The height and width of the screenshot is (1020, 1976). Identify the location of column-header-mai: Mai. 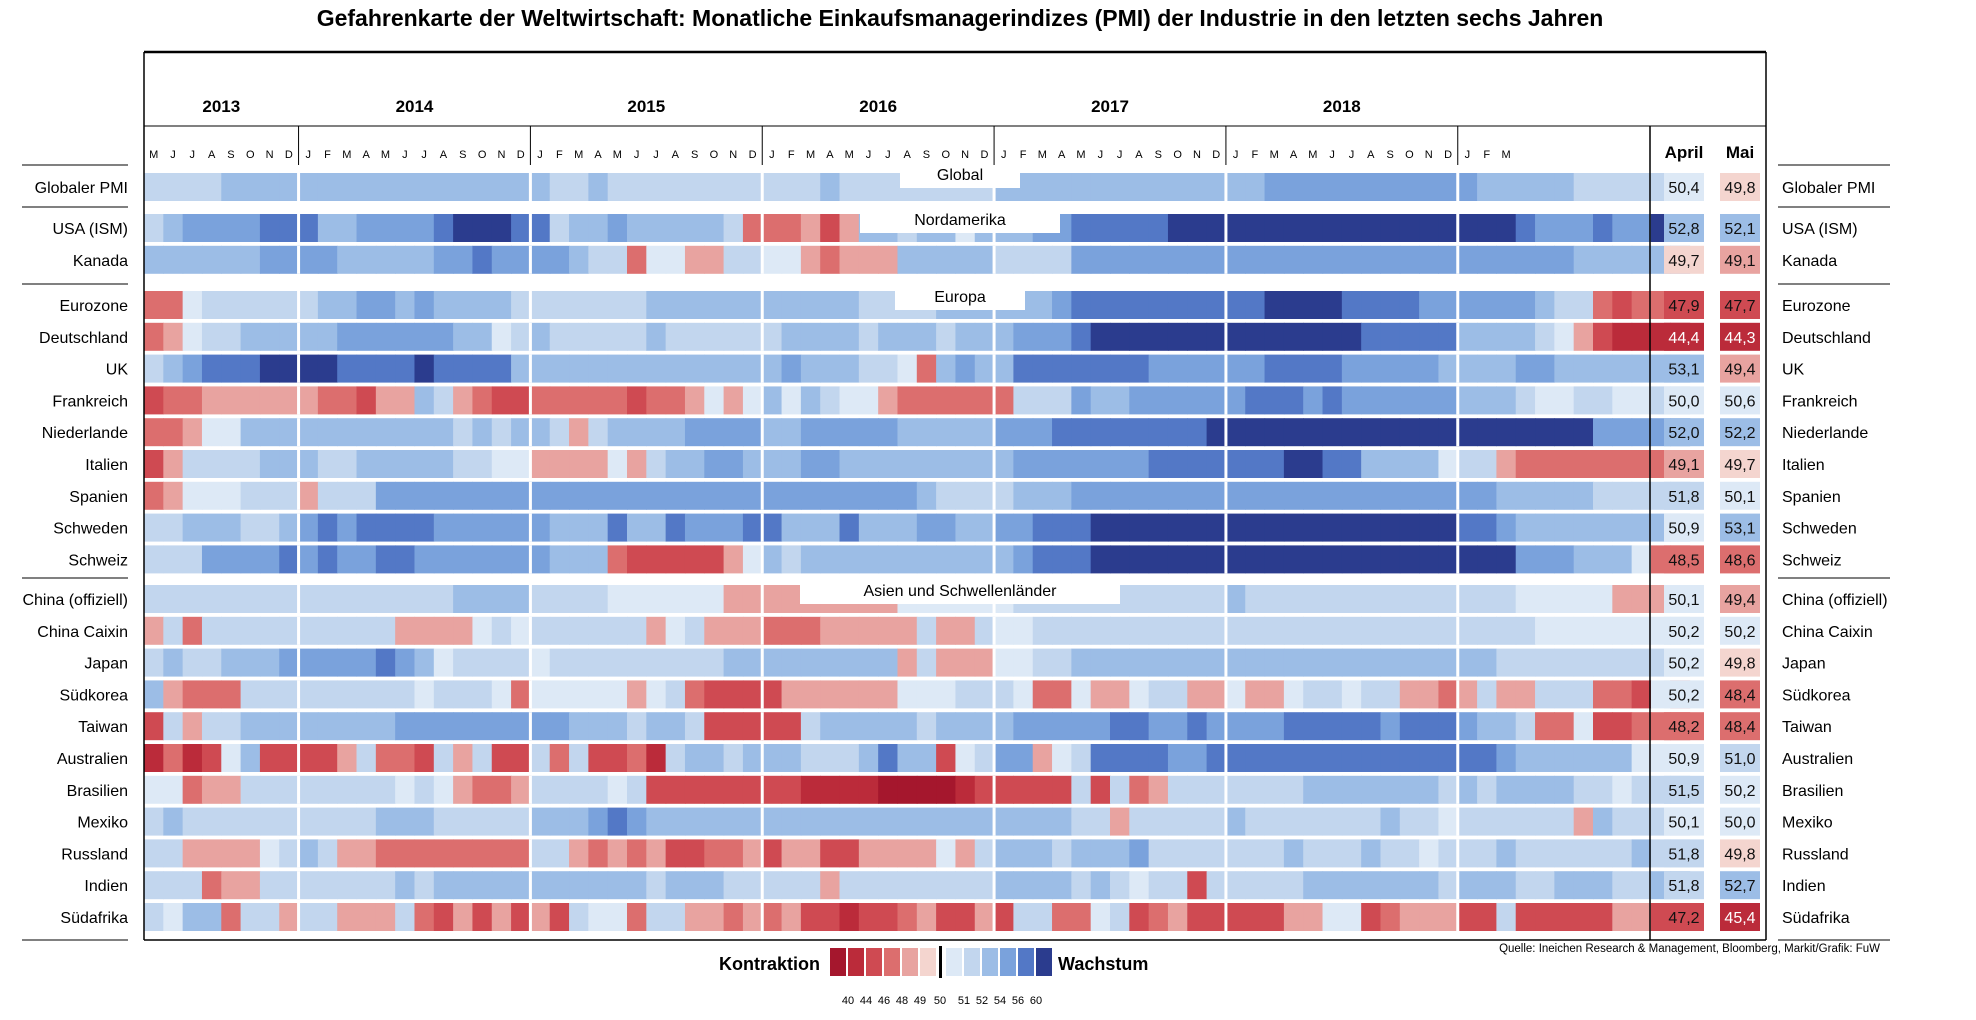
(1740, 152).